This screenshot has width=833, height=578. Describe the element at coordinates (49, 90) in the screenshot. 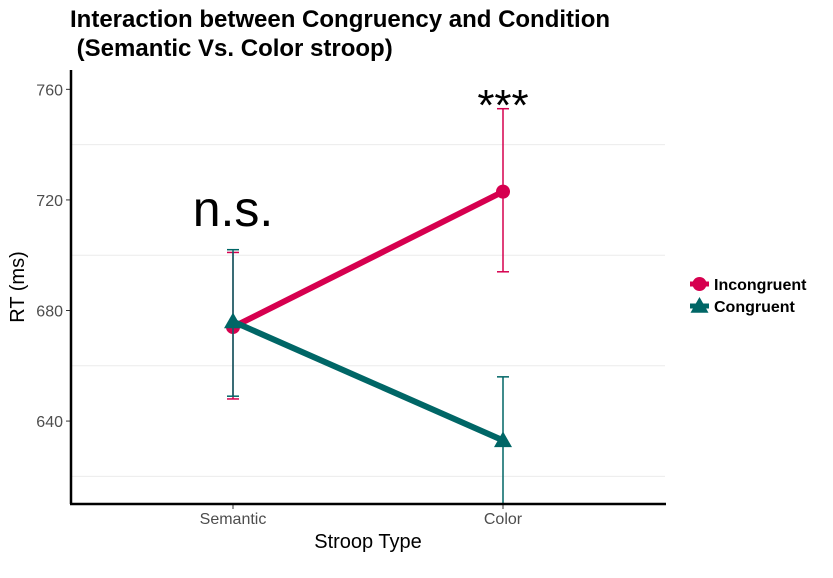

I see `y-tick-label: 760` at that location.